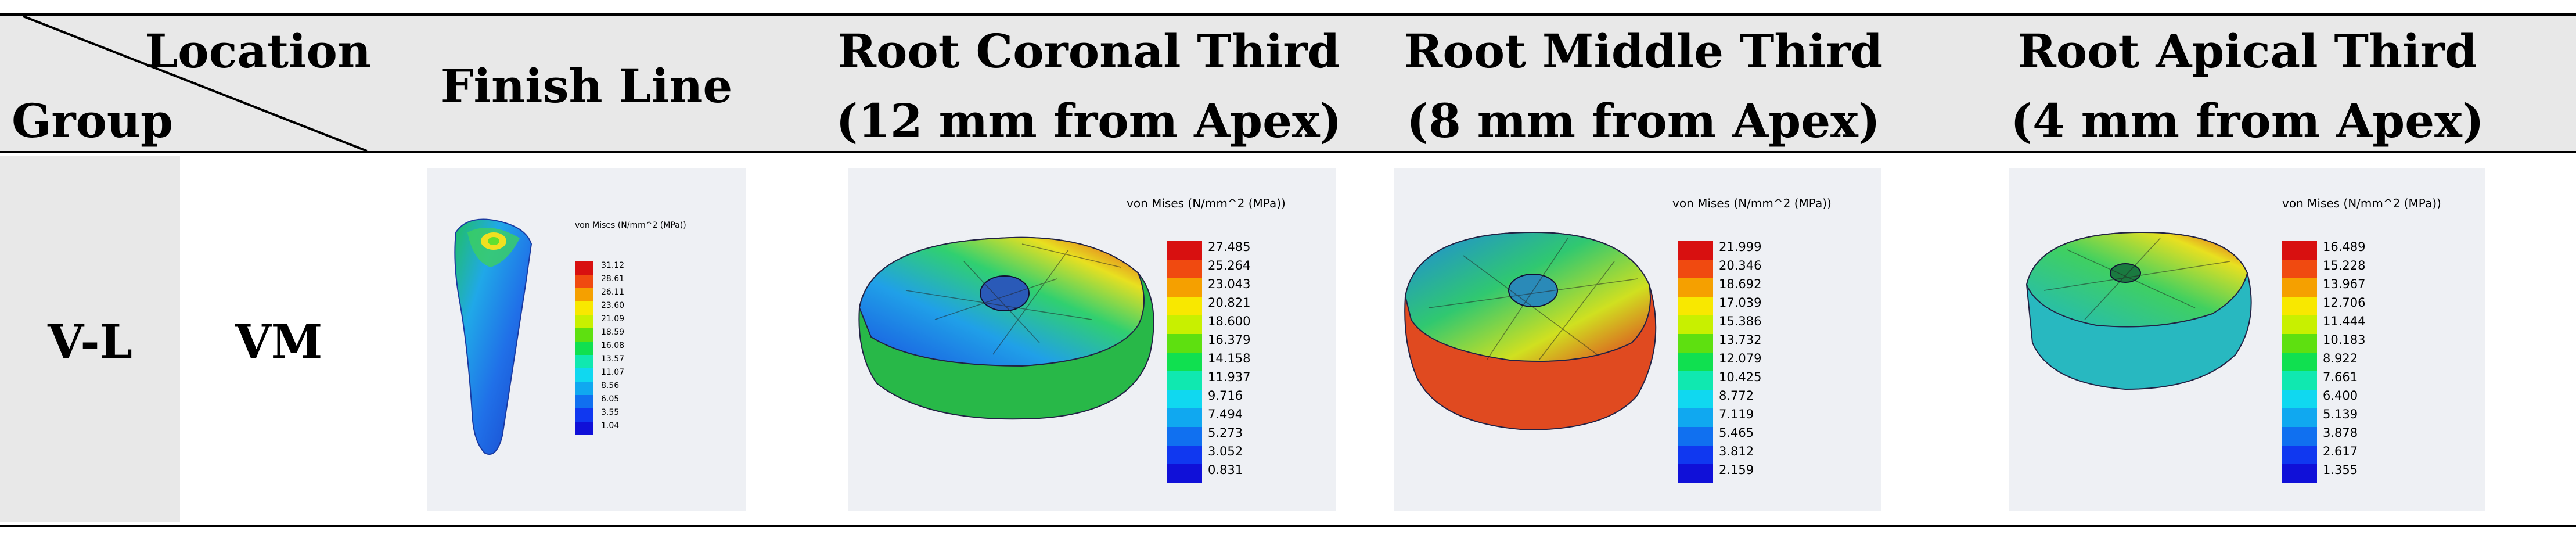  I want to click on header-middle-line1: Root Middle Third, so click(1643, 51).